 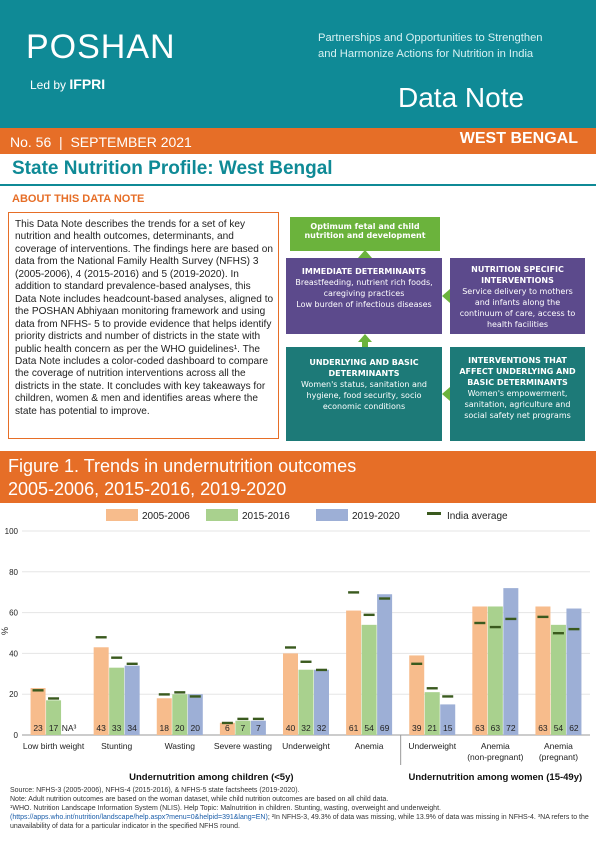 I want to click on page-title: State Nutrition Profile: West Bengal, so click(x=172, y=168).